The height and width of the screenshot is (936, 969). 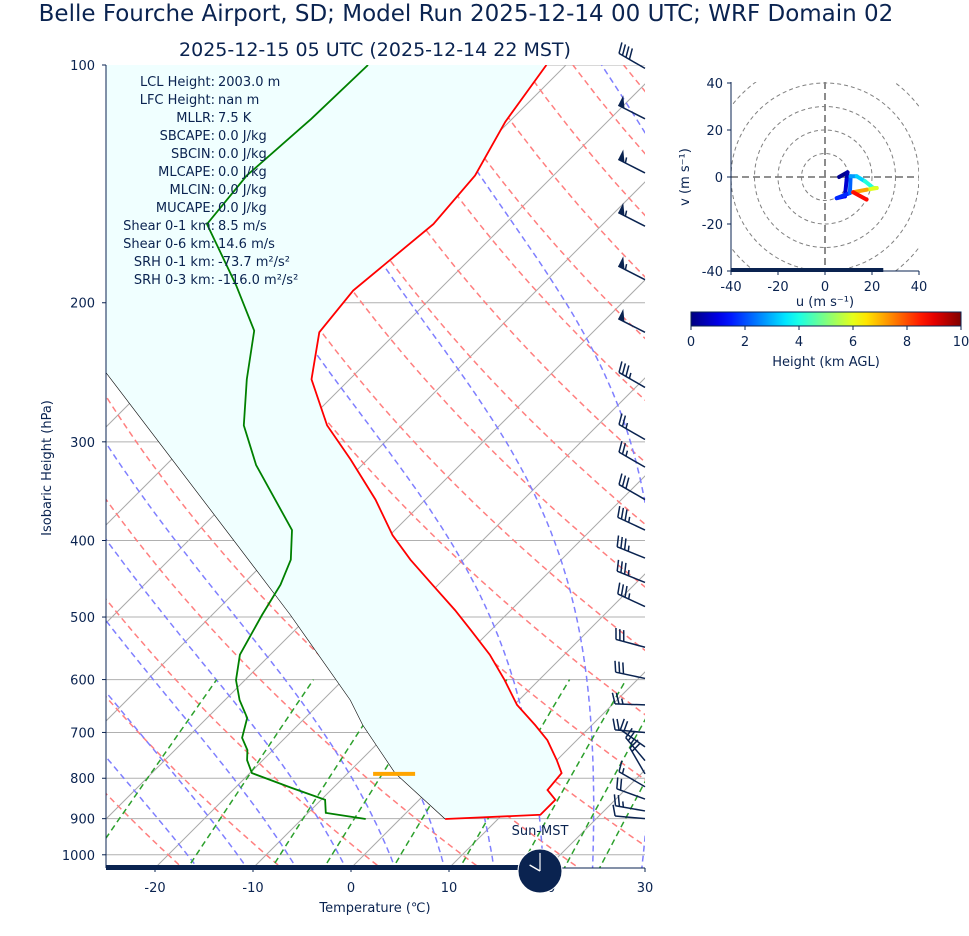 I want to click on colorbar-label: Height (km AGL), so click(x=826, y=362).